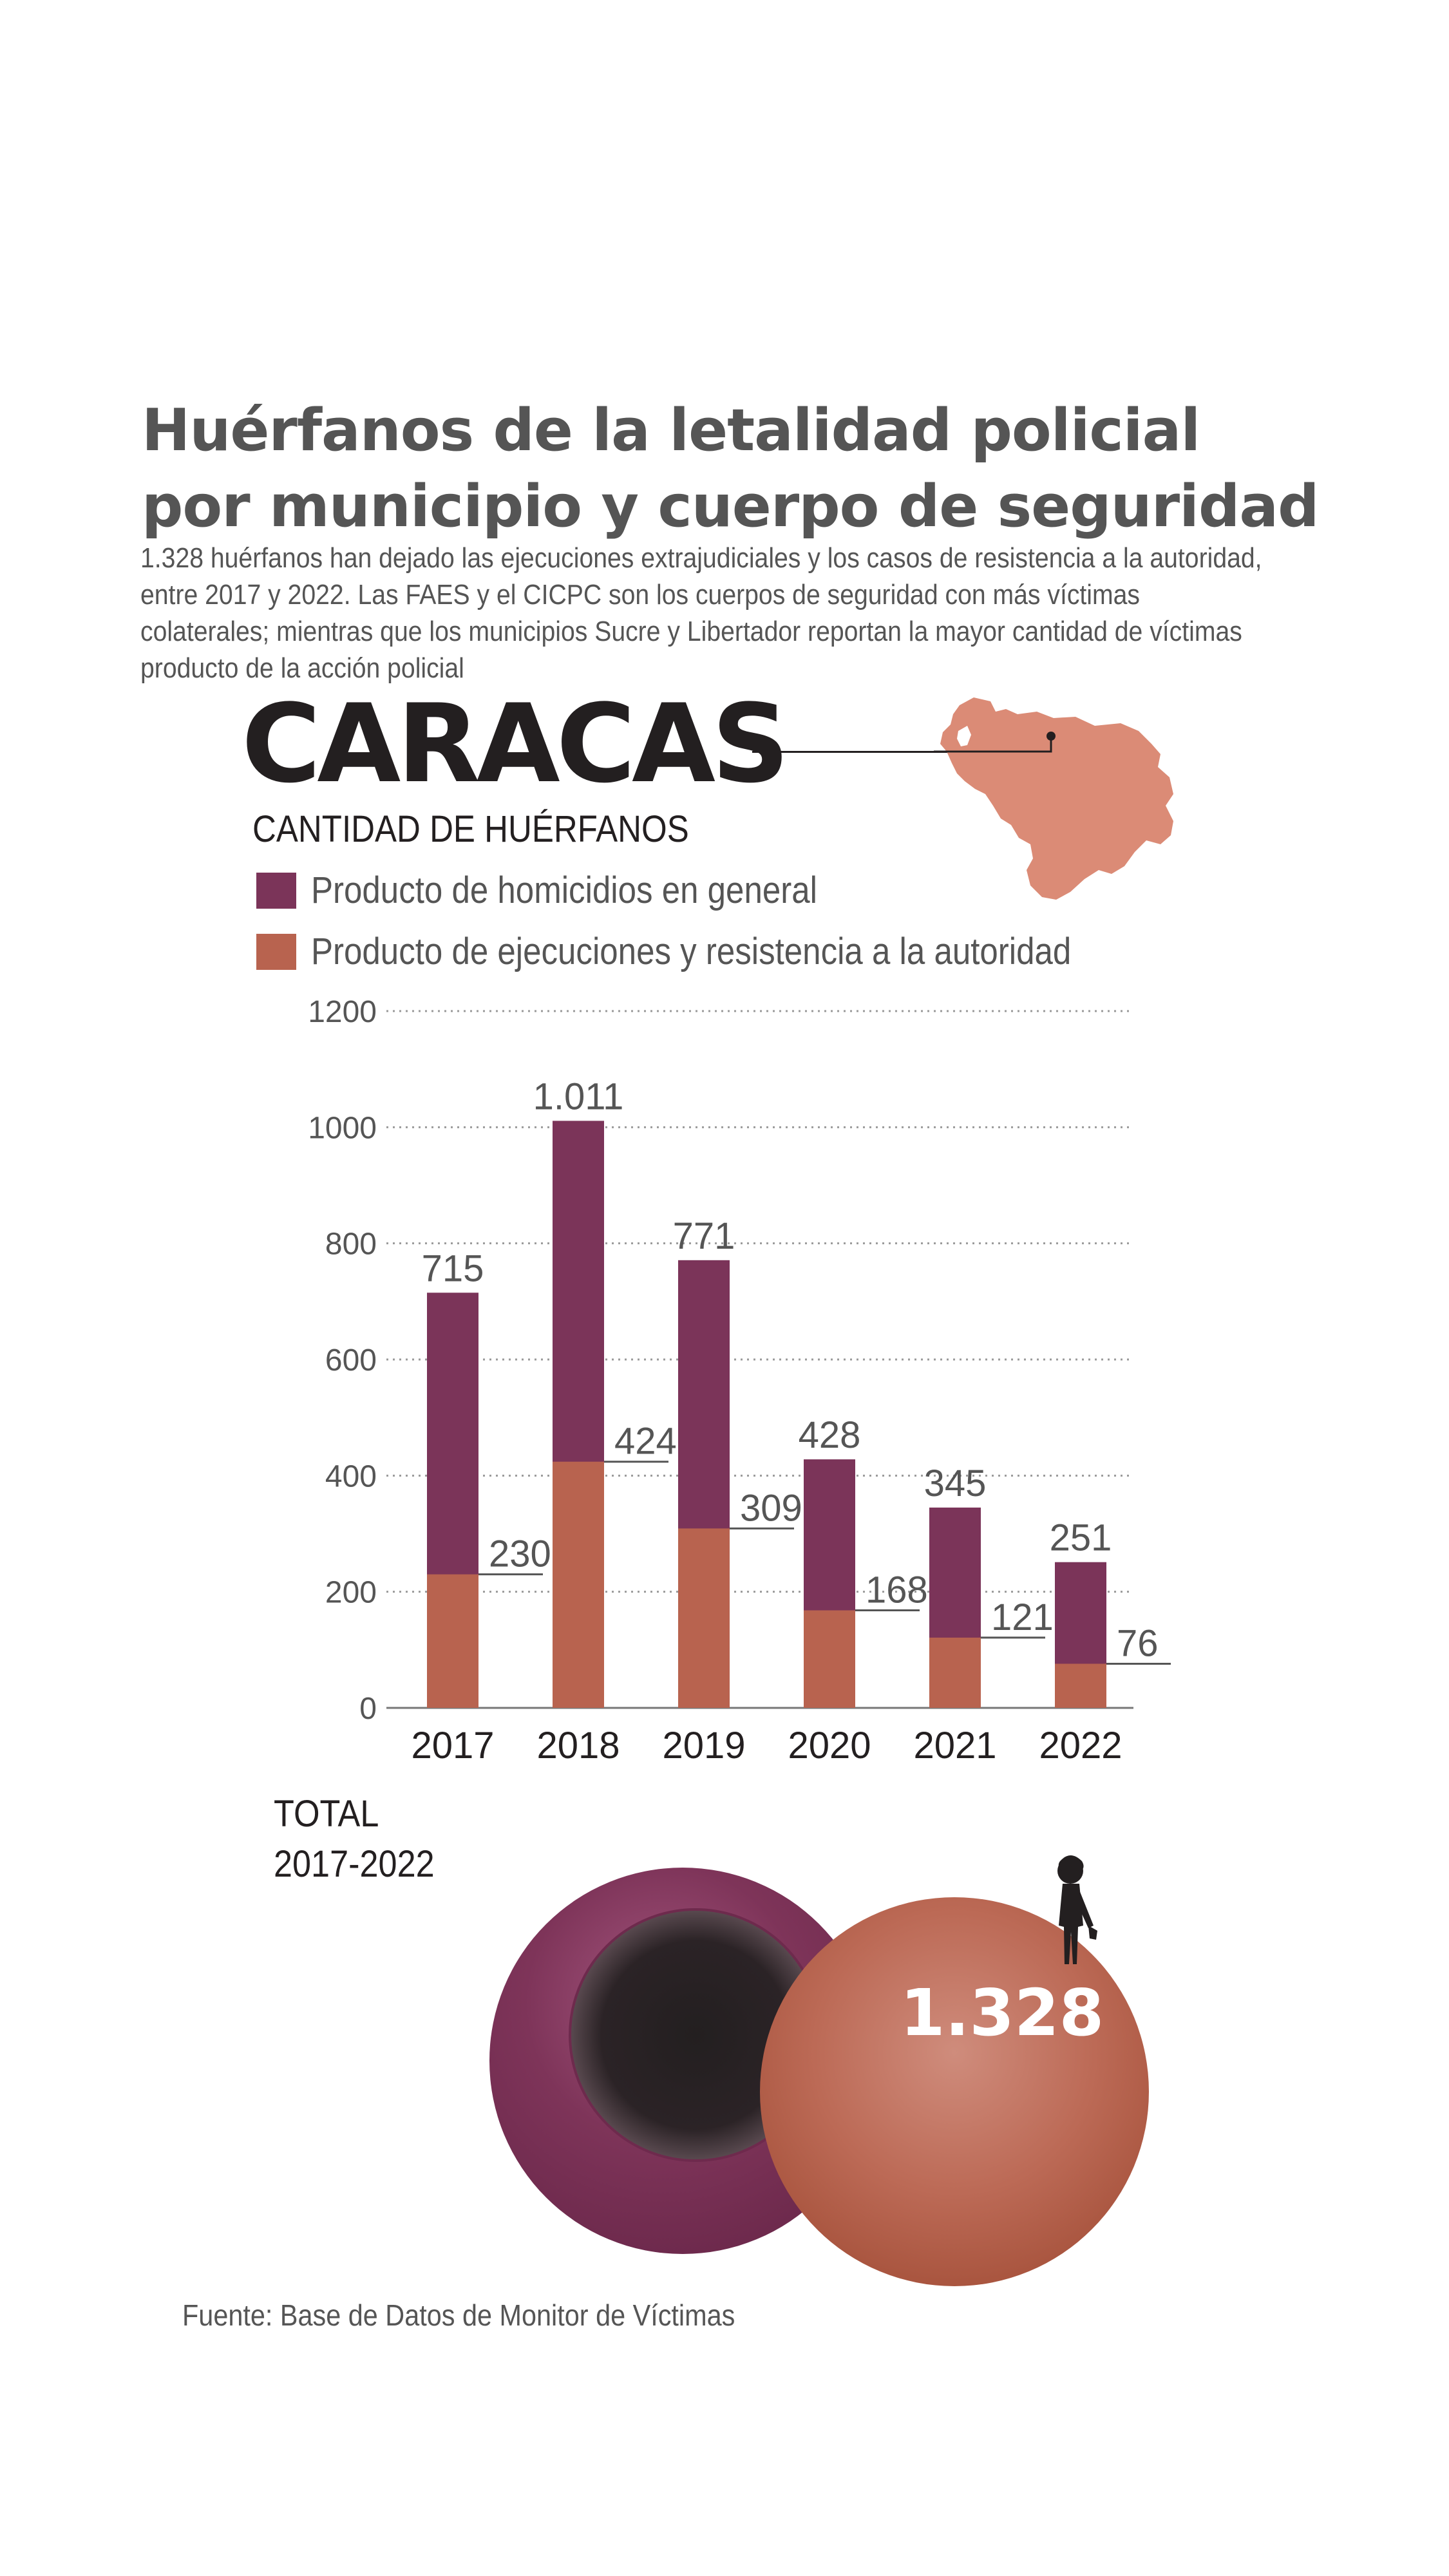  Describe the element at coordinates (719, 1826) in the screenshot. I see `homicidios-total-value: 3.521` at that location.